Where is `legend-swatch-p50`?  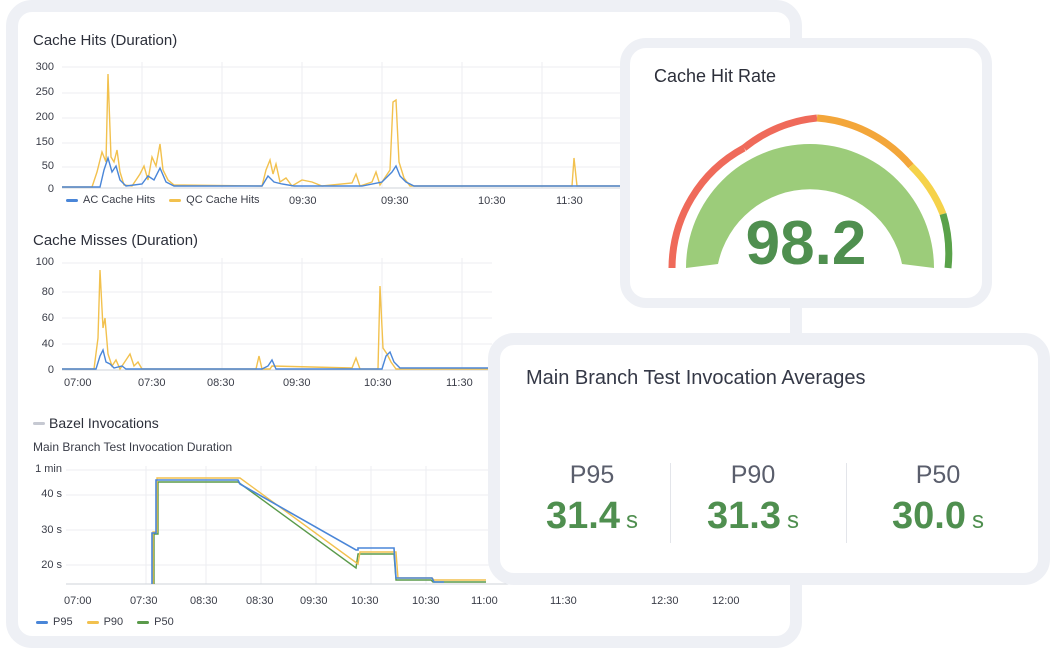 legend-swatch-p50 is located at coordinates (143, 622).